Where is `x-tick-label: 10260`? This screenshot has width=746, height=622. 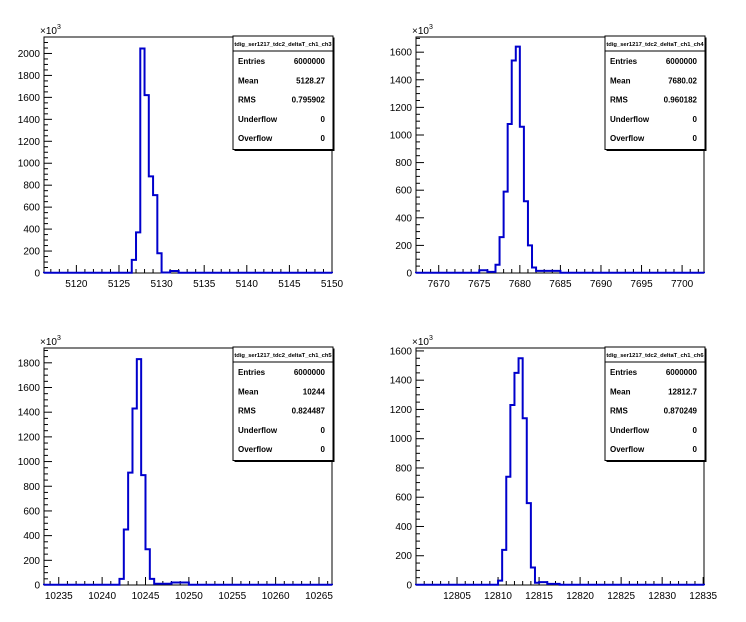 x-tick-label: 10260 is located at coordinates (276, 596).